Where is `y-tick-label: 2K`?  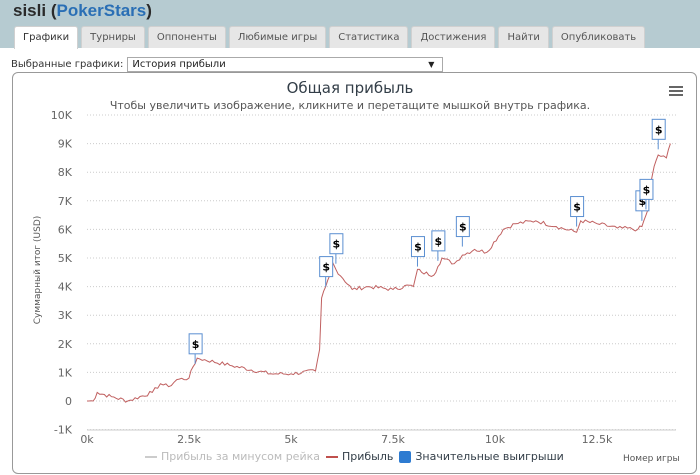 y-tick-label: 2K is located at coordinates (65, 344).